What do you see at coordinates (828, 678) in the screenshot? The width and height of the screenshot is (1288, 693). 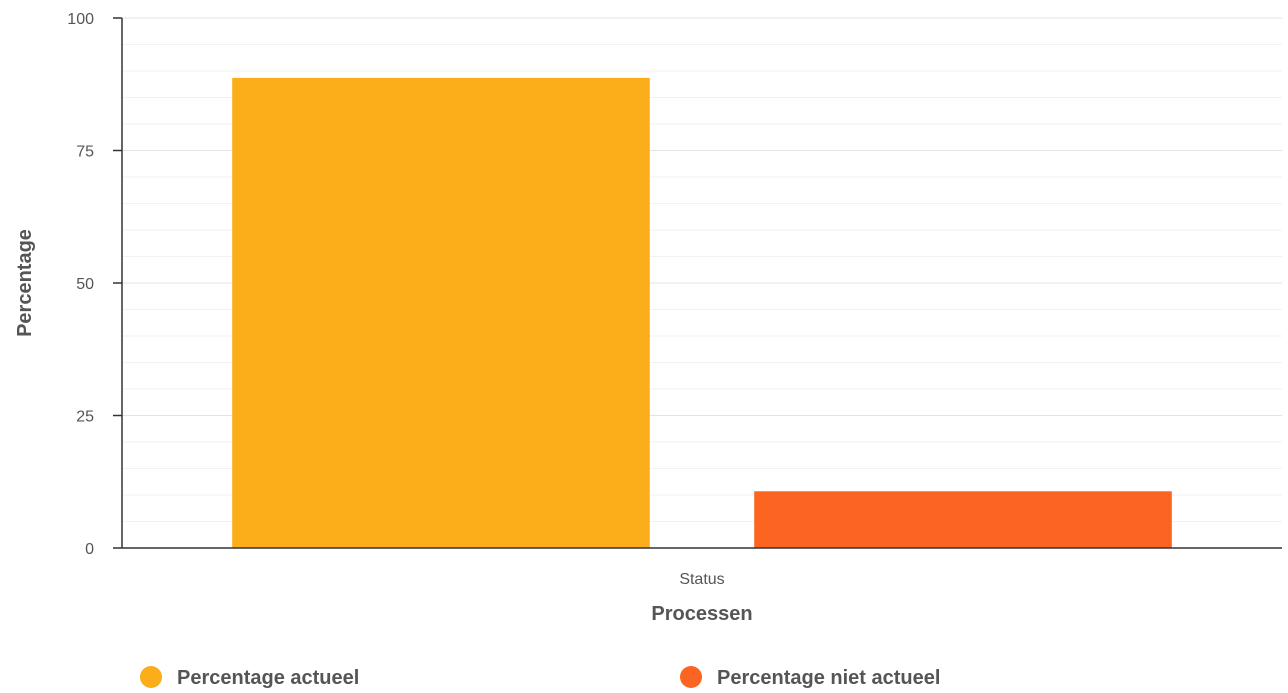 I see `legend-label: Percentage niet actueel` at bounding box center [828, 678].